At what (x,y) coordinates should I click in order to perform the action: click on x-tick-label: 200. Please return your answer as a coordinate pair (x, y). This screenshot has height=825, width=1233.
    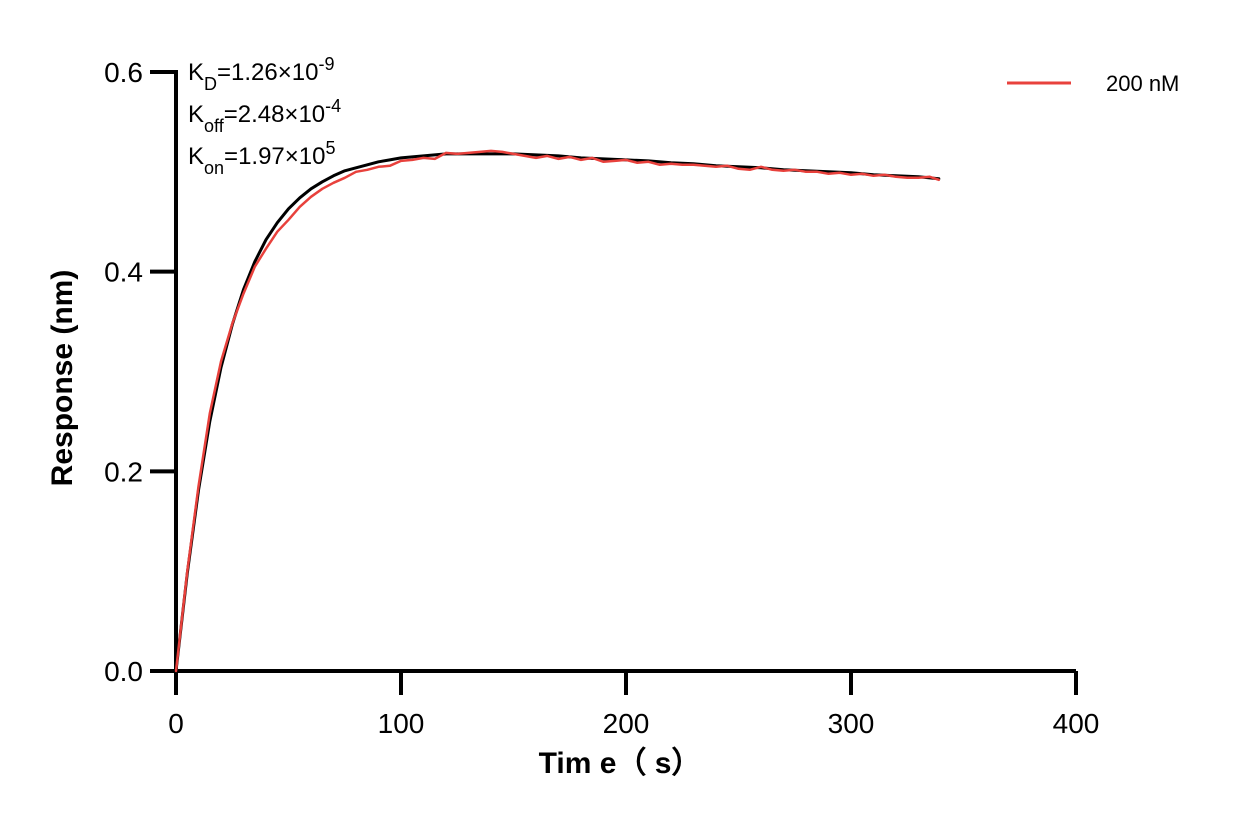
    Looking at the image, I should click on (626, 723).